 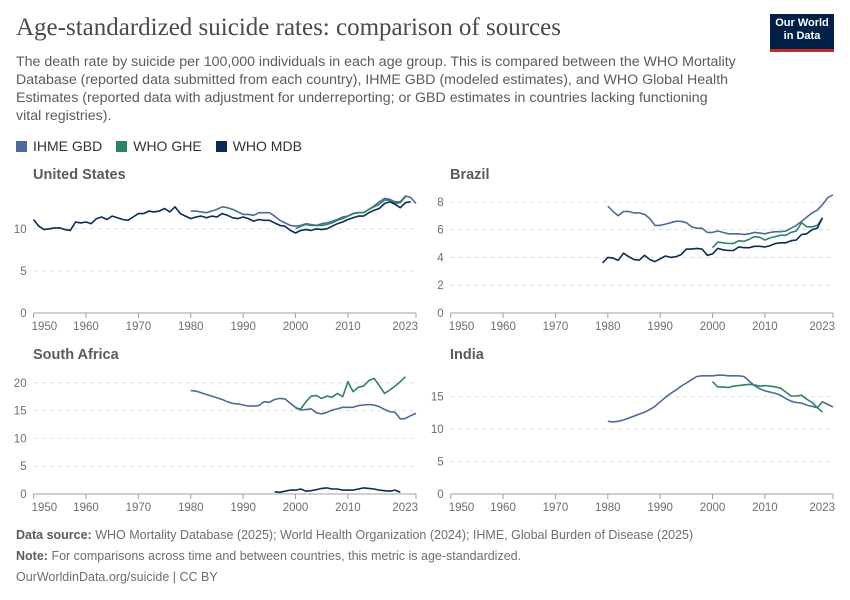 I want to click on legend-item-who-ghe: WHO GHE, so click(x=159, y=146).